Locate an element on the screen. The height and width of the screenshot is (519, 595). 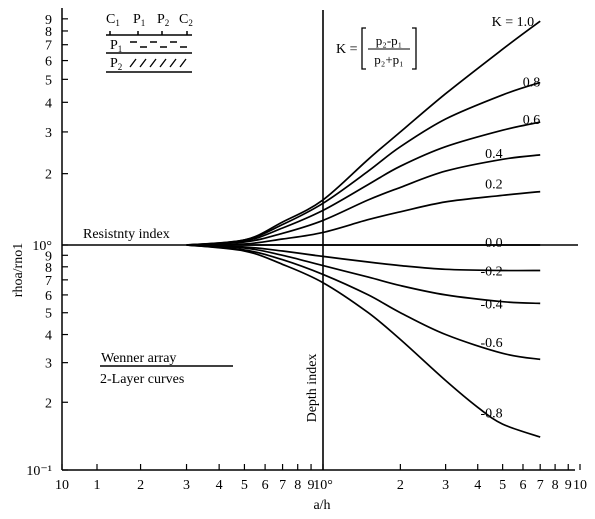
series-label: 0.0 is located at coordinates (494, 243).